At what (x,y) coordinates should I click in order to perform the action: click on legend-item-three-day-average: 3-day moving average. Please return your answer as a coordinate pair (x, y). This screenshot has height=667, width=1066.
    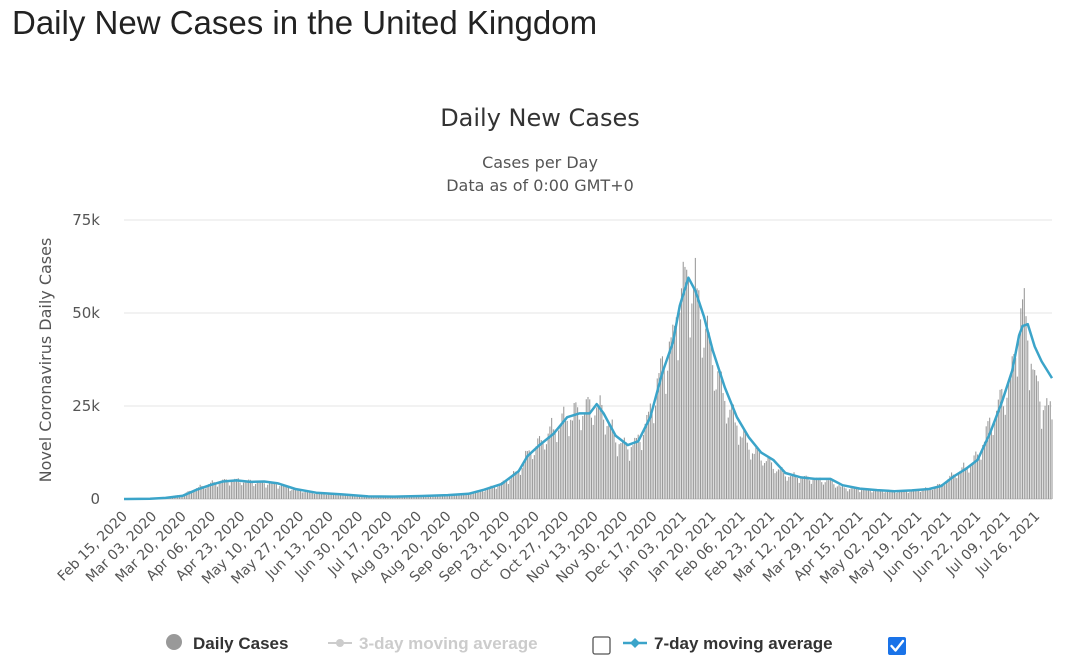
    Looking at the image, I should click on (433, 643).